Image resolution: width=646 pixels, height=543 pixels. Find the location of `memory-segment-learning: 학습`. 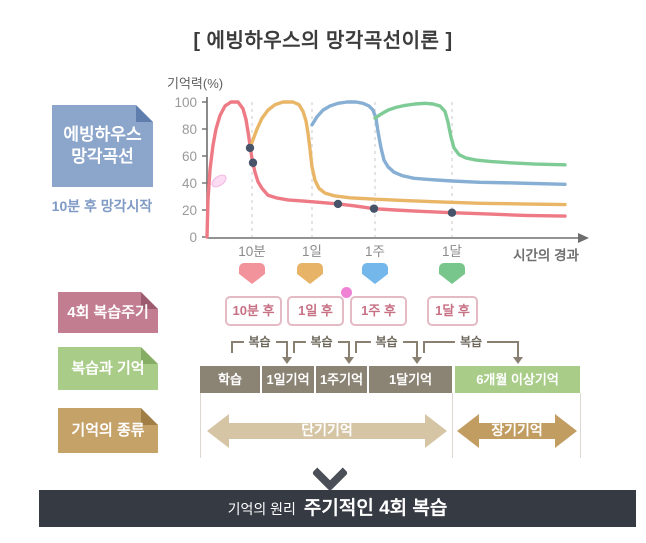

memory-segment-learning: 학습 is located at coordinates (230, 379).